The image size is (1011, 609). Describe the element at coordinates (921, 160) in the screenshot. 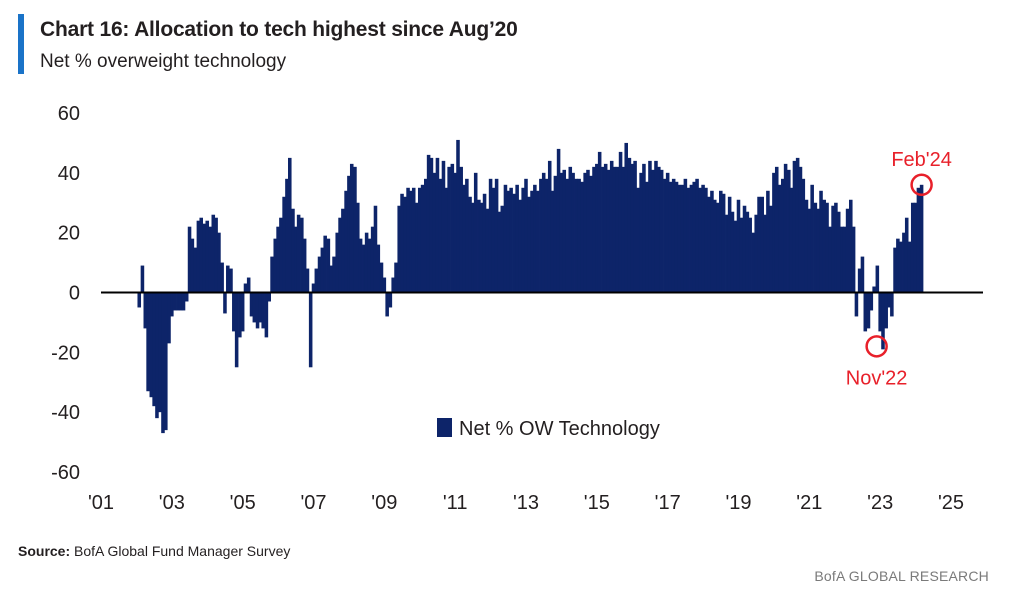

I see `annotation-label: Feb'24` at that location.